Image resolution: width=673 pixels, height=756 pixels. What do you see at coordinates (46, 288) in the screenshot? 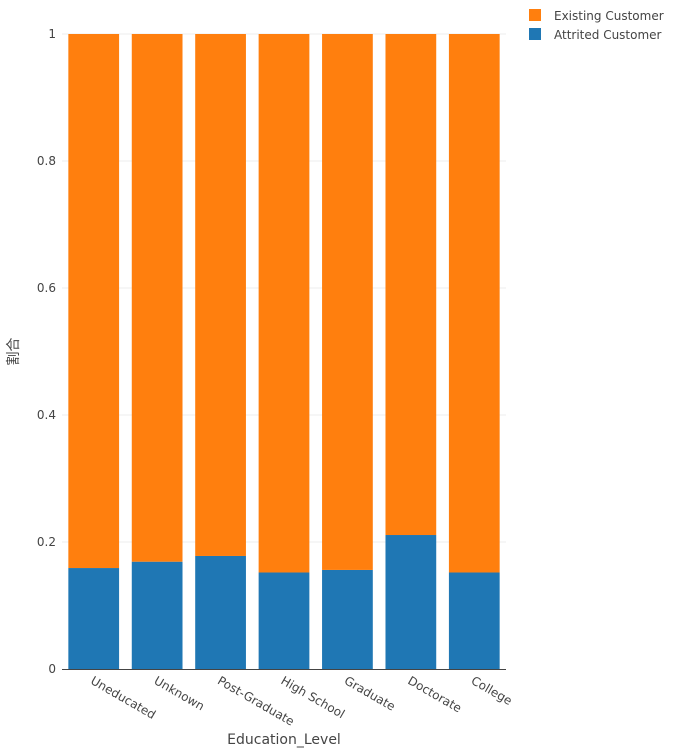
I see `y-tick-label: 0.6` at bounding box center [46, 288].